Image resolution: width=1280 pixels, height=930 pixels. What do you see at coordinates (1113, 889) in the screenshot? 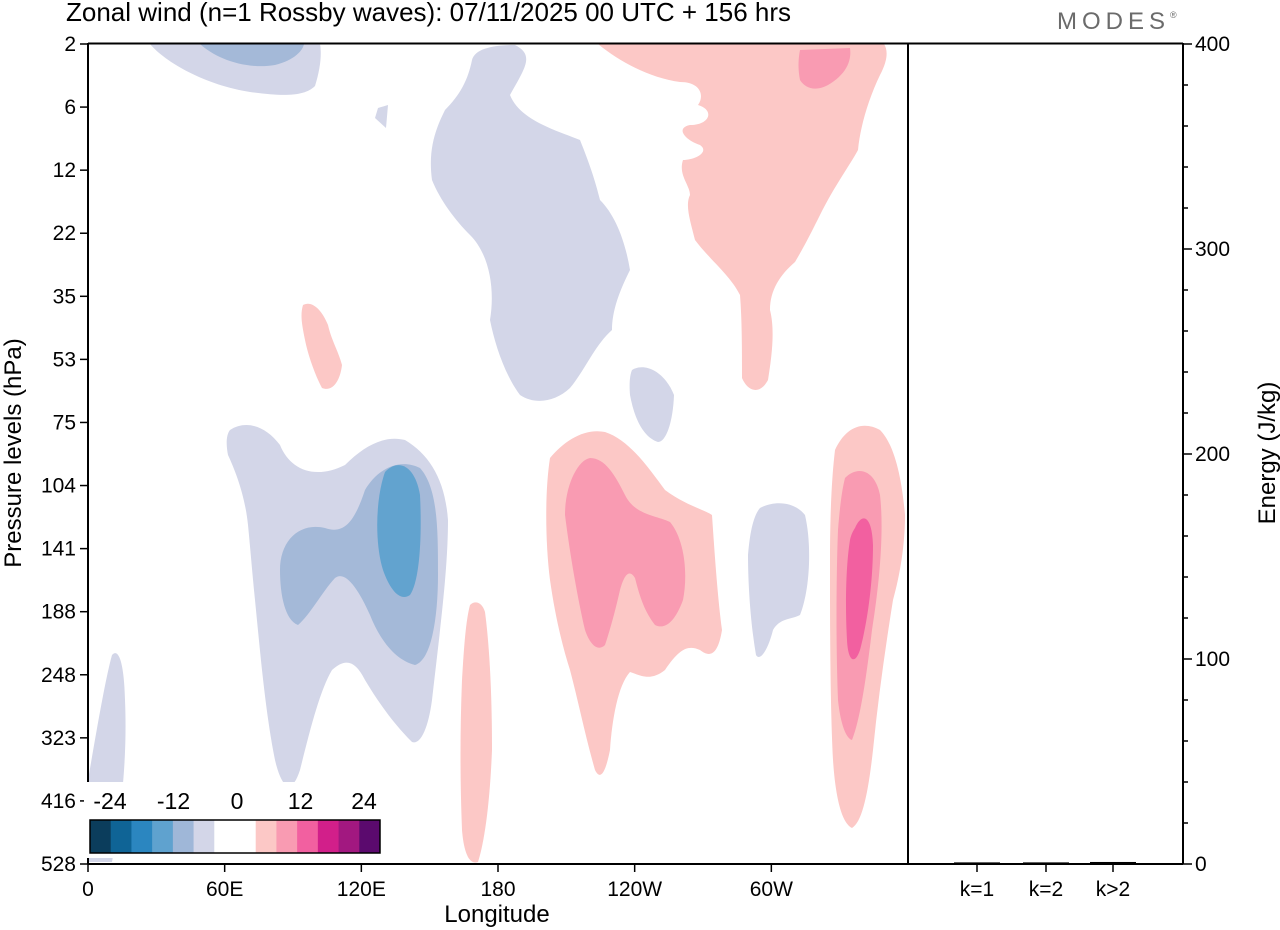
I see `energy-category-label: k>2` at bounding box center [1113, 889].